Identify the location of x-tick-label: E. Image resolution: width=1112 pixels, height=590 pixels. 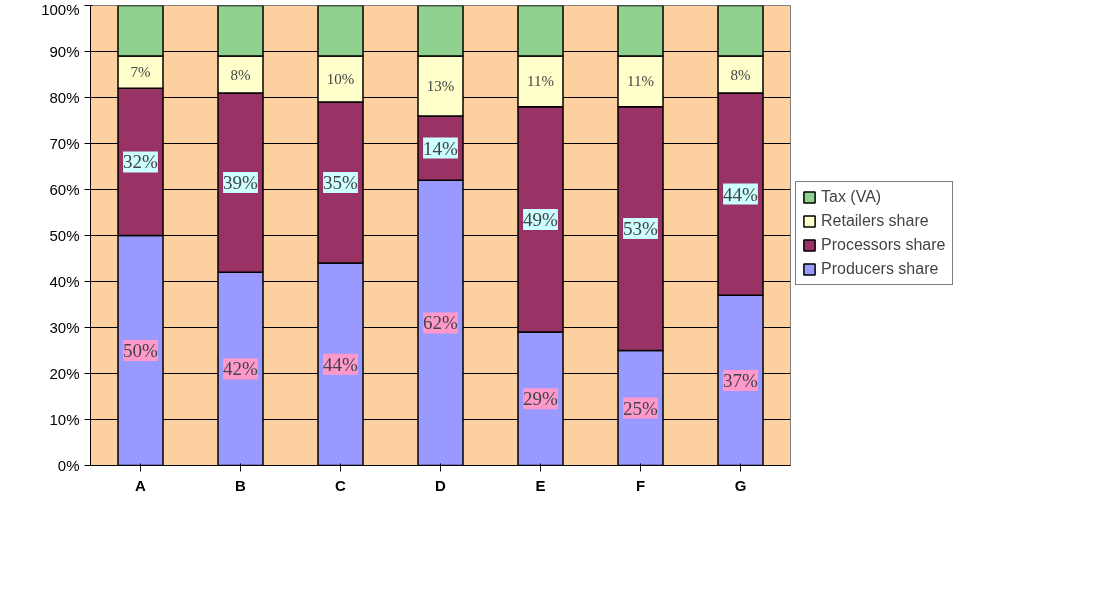
(540, 485).